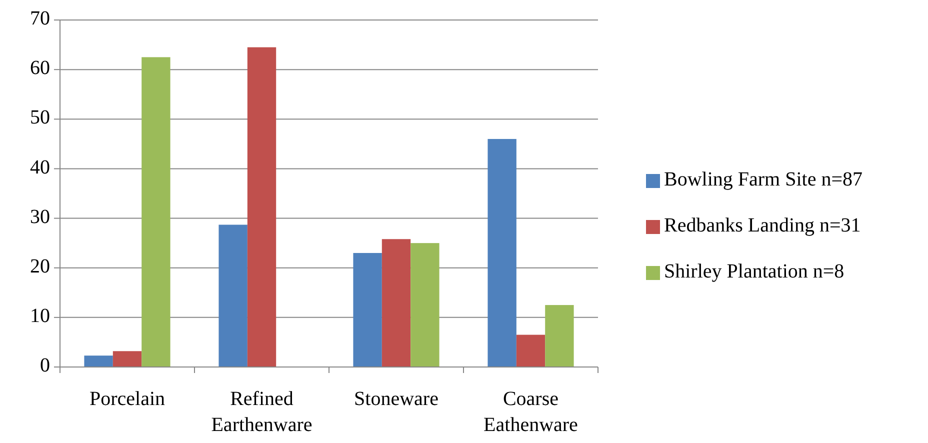 This screenshot has width=928, height=443. I want to click on y-tick-label: 0, so click(45, 365).